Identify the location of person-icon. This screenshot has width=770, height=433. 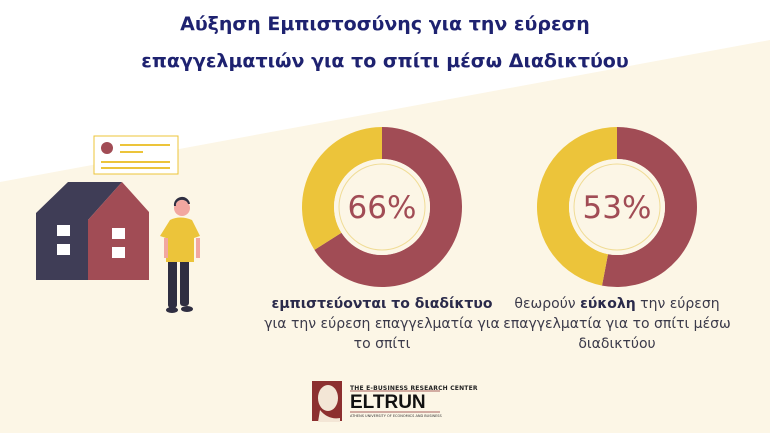
(180, 254).